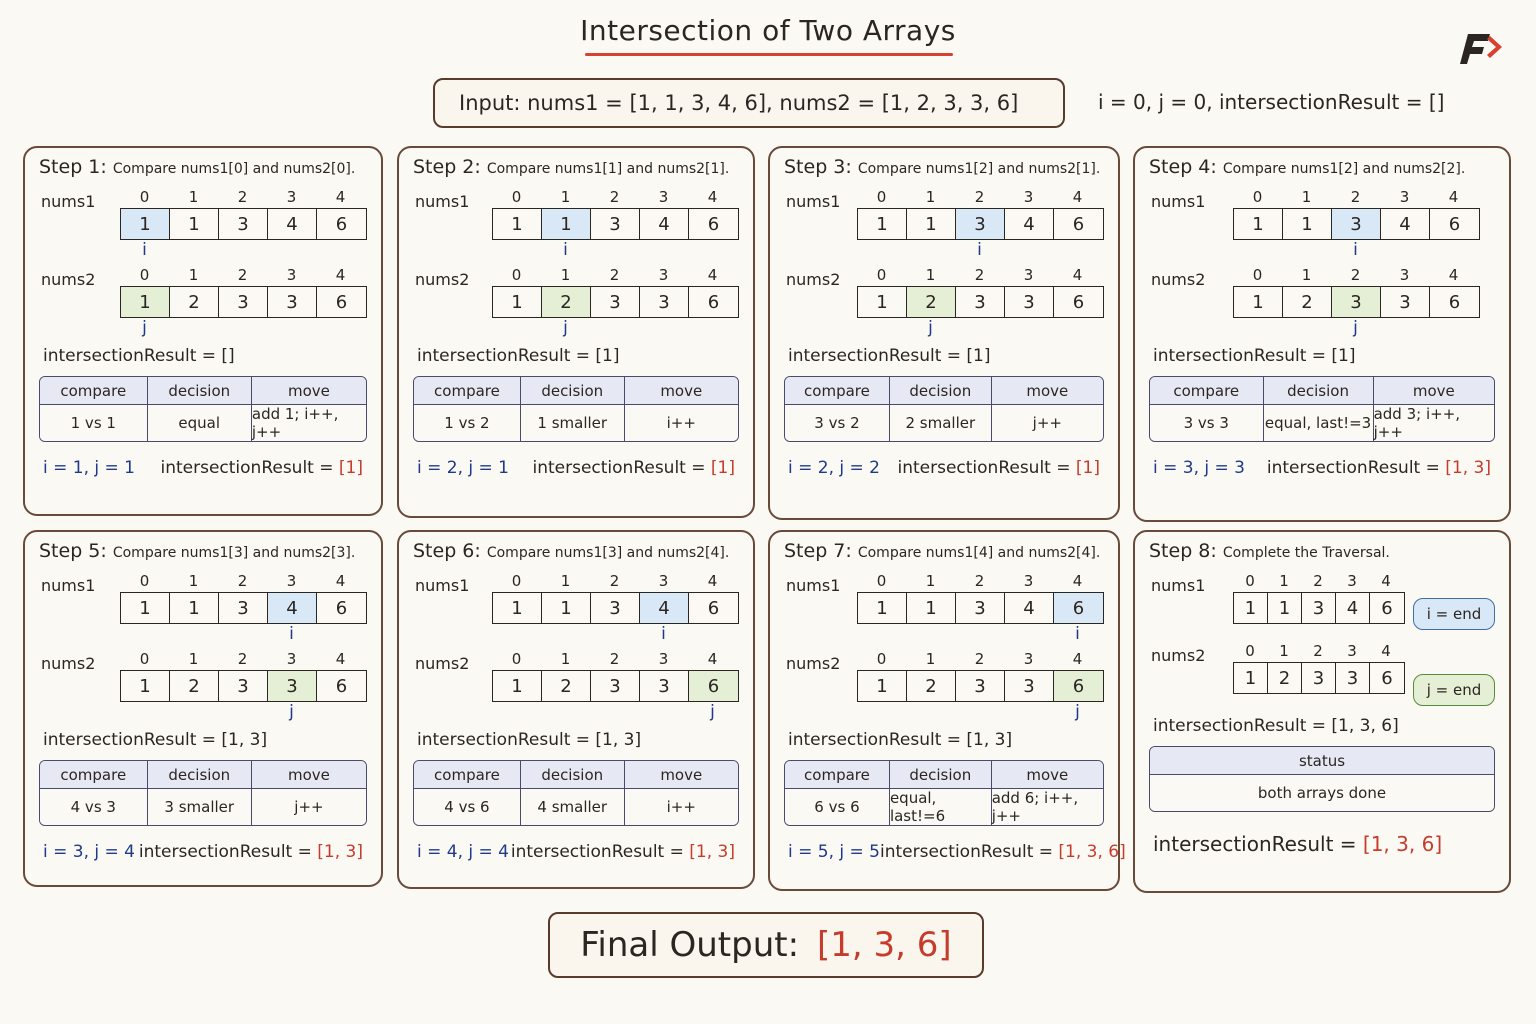  What do you see at coordinates (309, 807) in the screenshot?
I see `cell-move: j++` at bounding box center [309, 807].